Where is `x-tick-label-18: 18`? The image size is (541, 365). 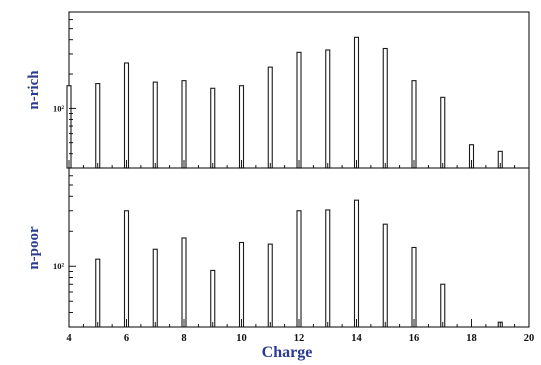
x-tick-label-18: 18 is located at coordinates (471, 338).